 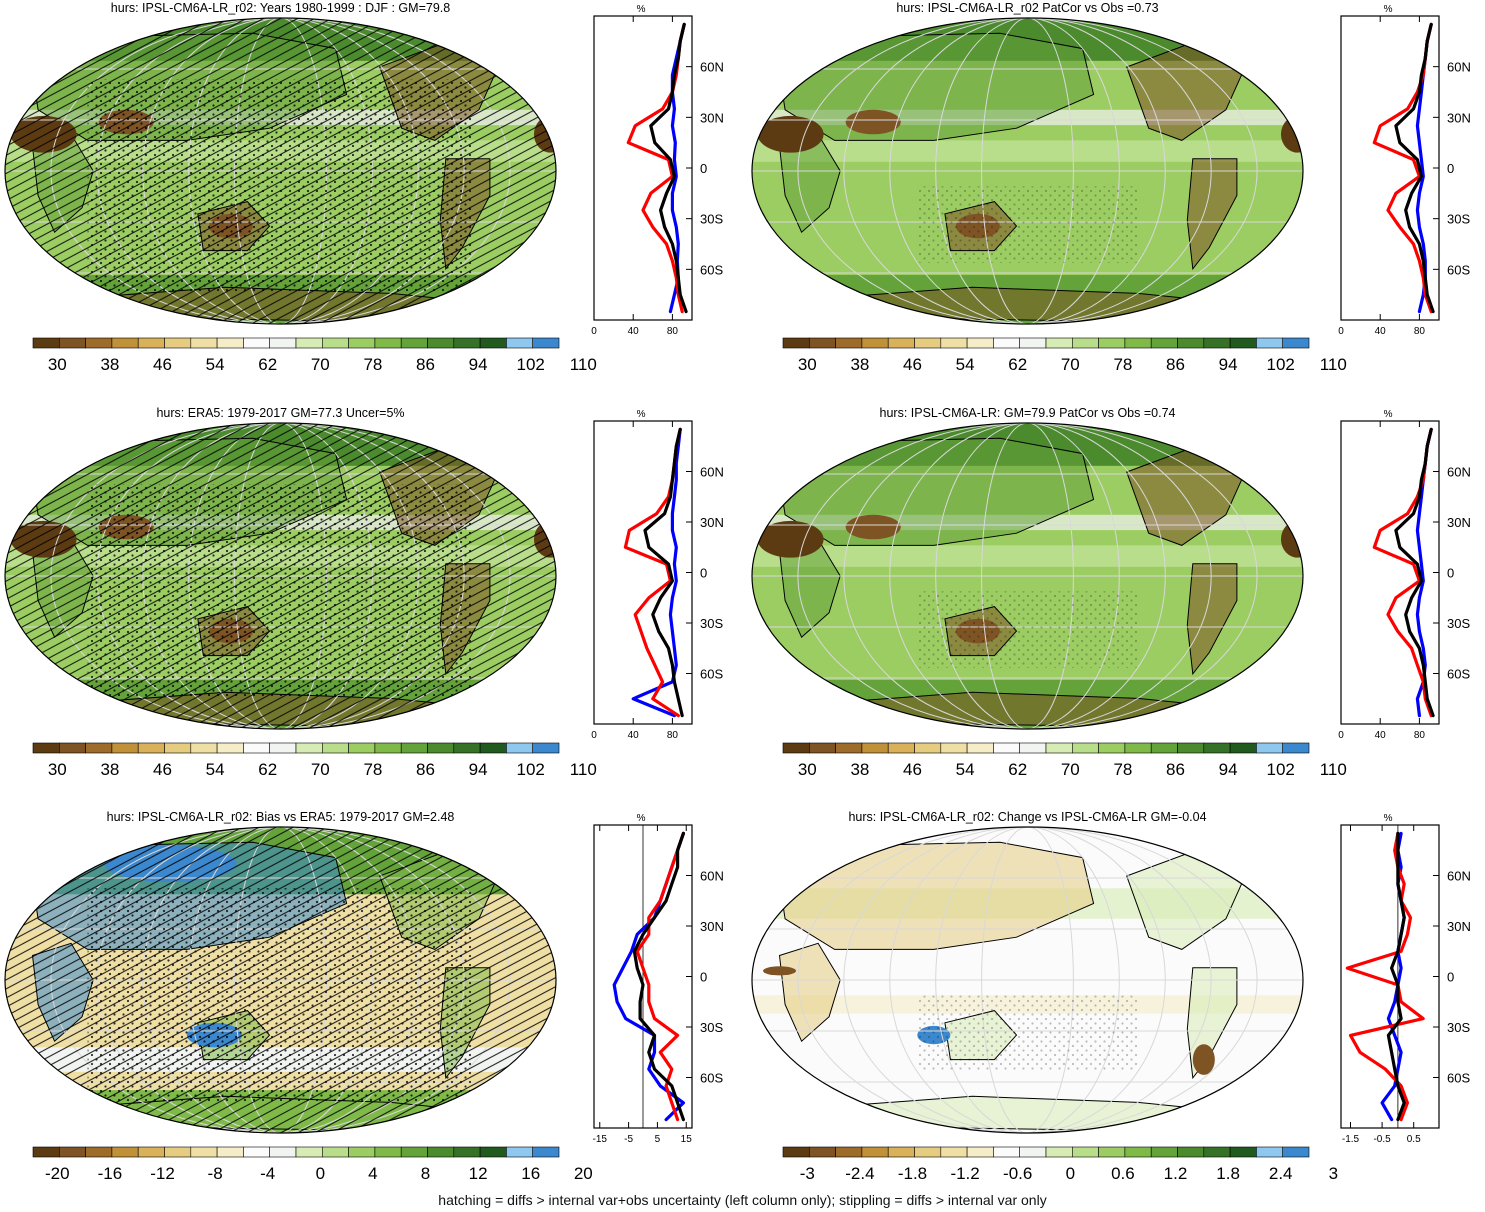 What do you see at coordinates (162, 1173) in the screenshot?
I see `colorbar-tick-label: -12` at bounding box center [162, 1173].